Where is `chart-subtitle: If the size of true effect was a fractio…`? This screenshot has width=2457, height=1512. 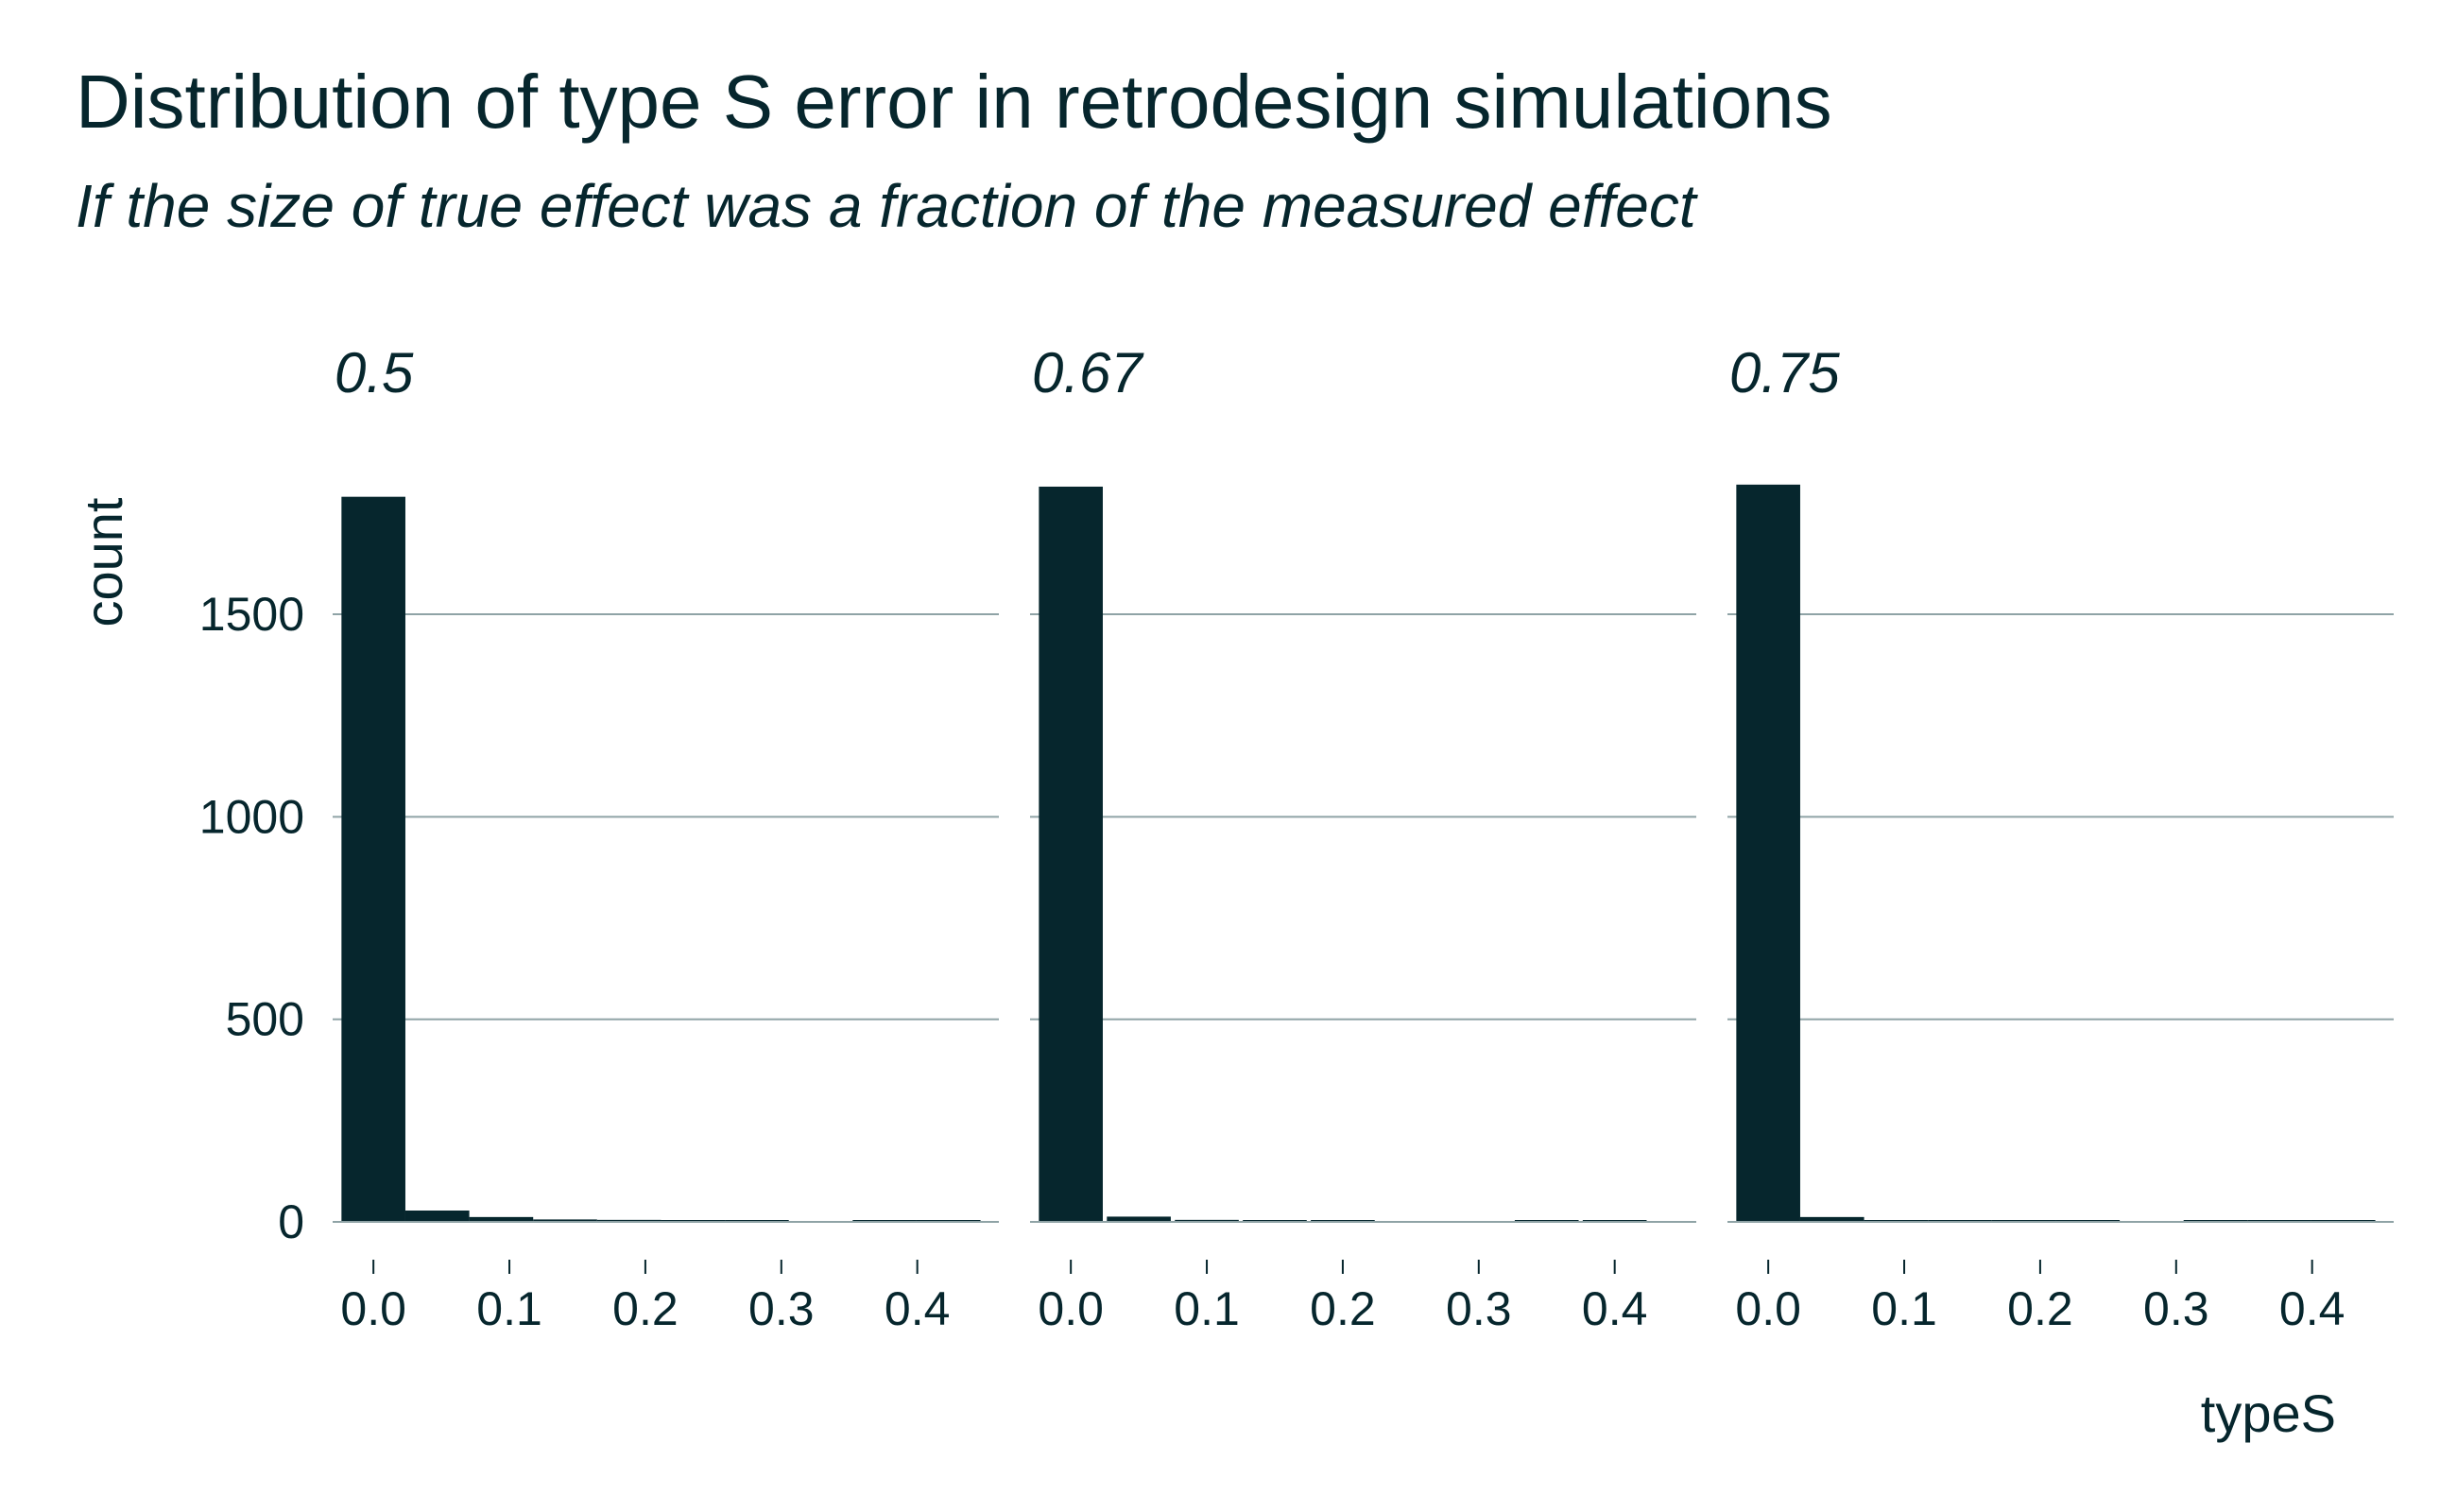
chart-subtitle: If the size of true effect was a fractio… is located at coordinates (886, 206).